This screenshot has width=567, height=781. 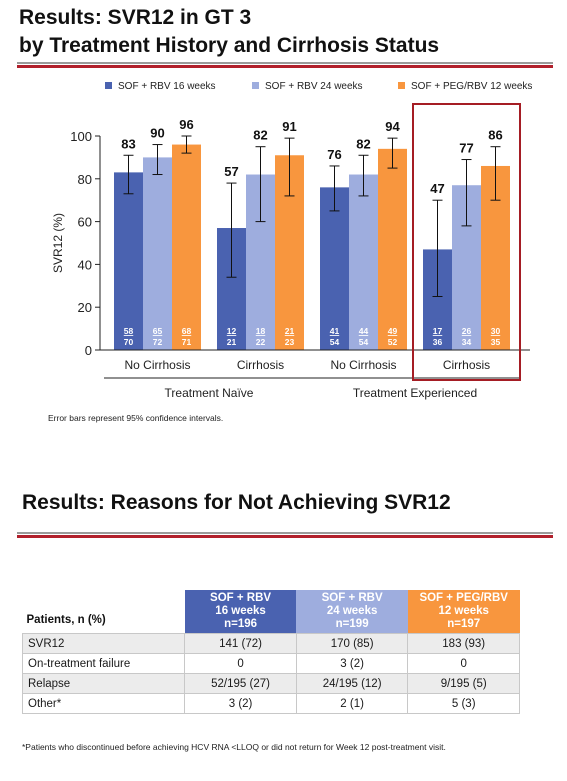 What do you see at coordinates (58, 243) in the screenshot?
I see `y-axis-label: SVR12 (%)` at bounding box center [58, 243].